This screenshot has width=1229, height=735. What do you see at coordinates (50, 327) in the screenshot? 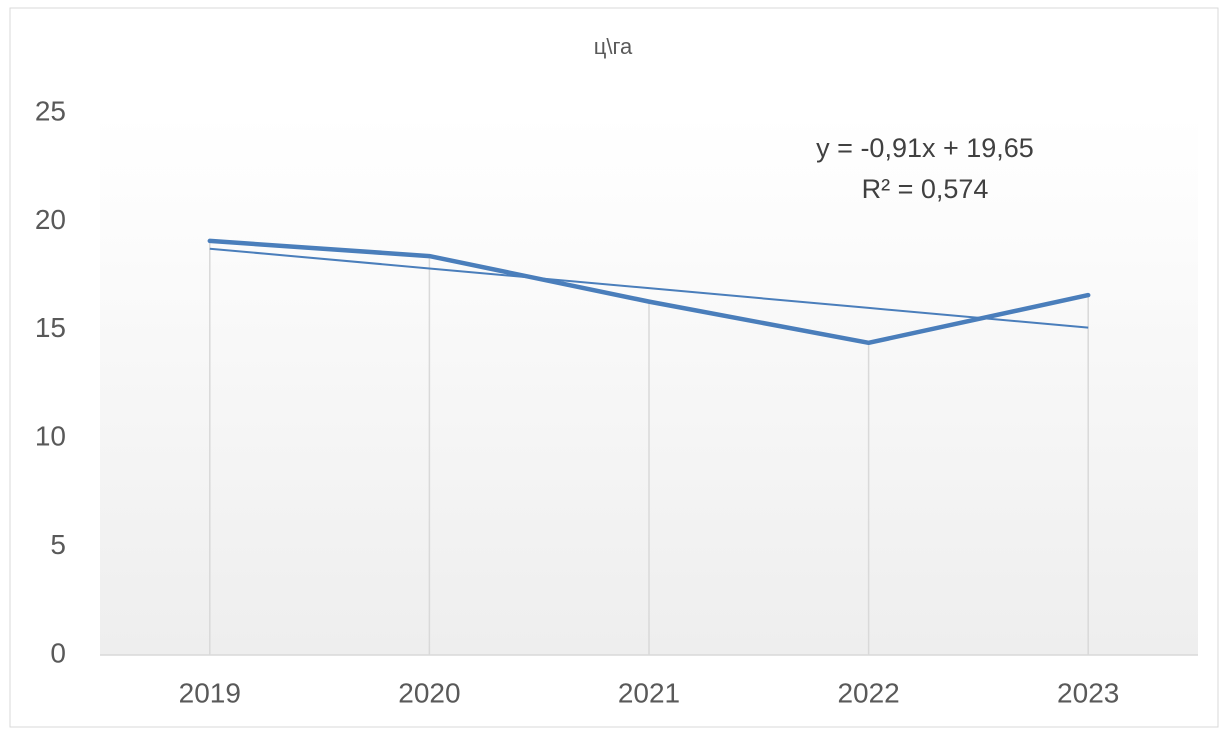
I see `y-tick-label: 15` at bounding box center [50, 327].